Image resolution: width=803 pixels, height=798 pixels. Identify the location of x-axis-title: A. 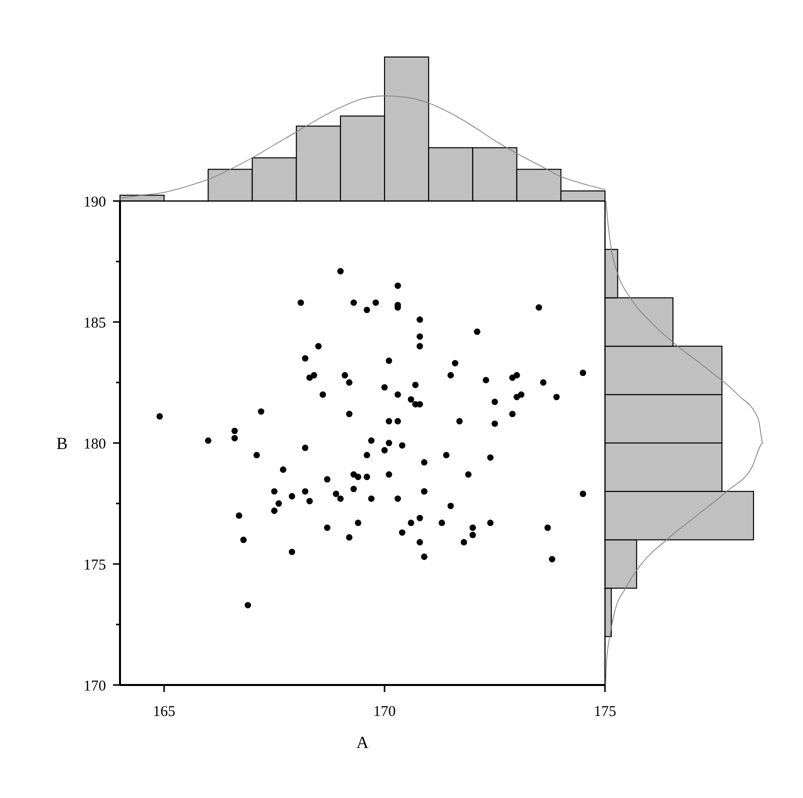
(363, 742).